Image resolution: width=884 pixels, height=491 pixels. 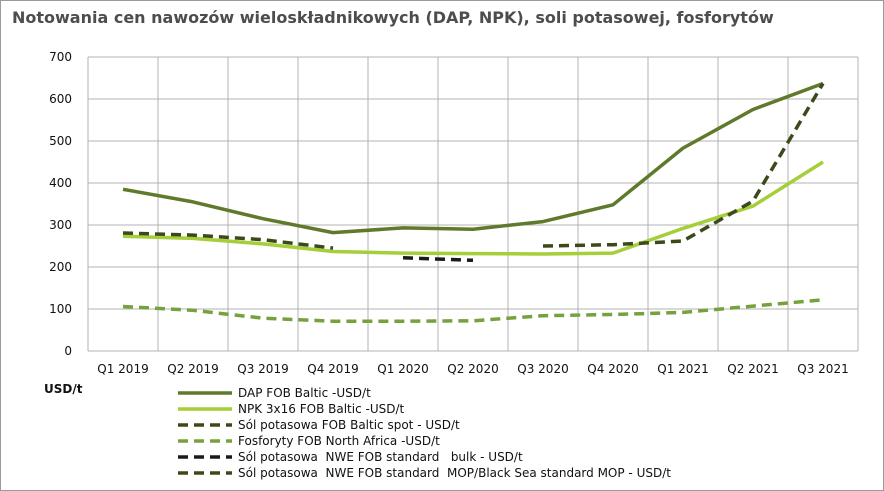 What do you see at coordinates (60, 183) in the screenshot?
I see `y-tick-label: 400` at bounding box center [60, 183].